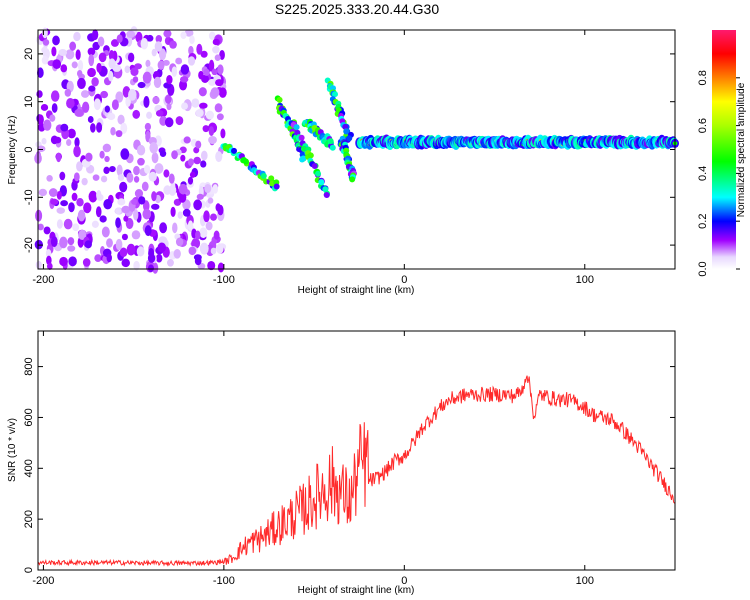  I want to click on spectrogram-x-tick-label: 0, so click(404, 280).